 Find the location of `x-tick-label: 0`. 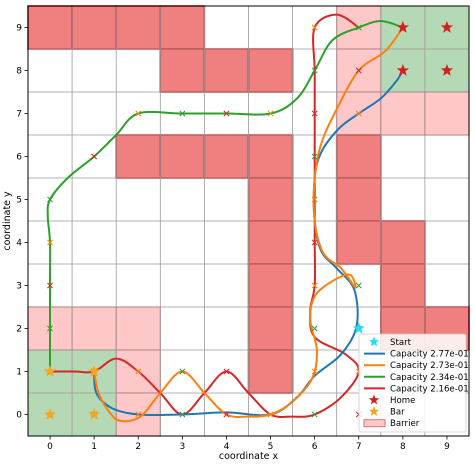

x-tick-label: 0 is located at coordinates (50, 447).